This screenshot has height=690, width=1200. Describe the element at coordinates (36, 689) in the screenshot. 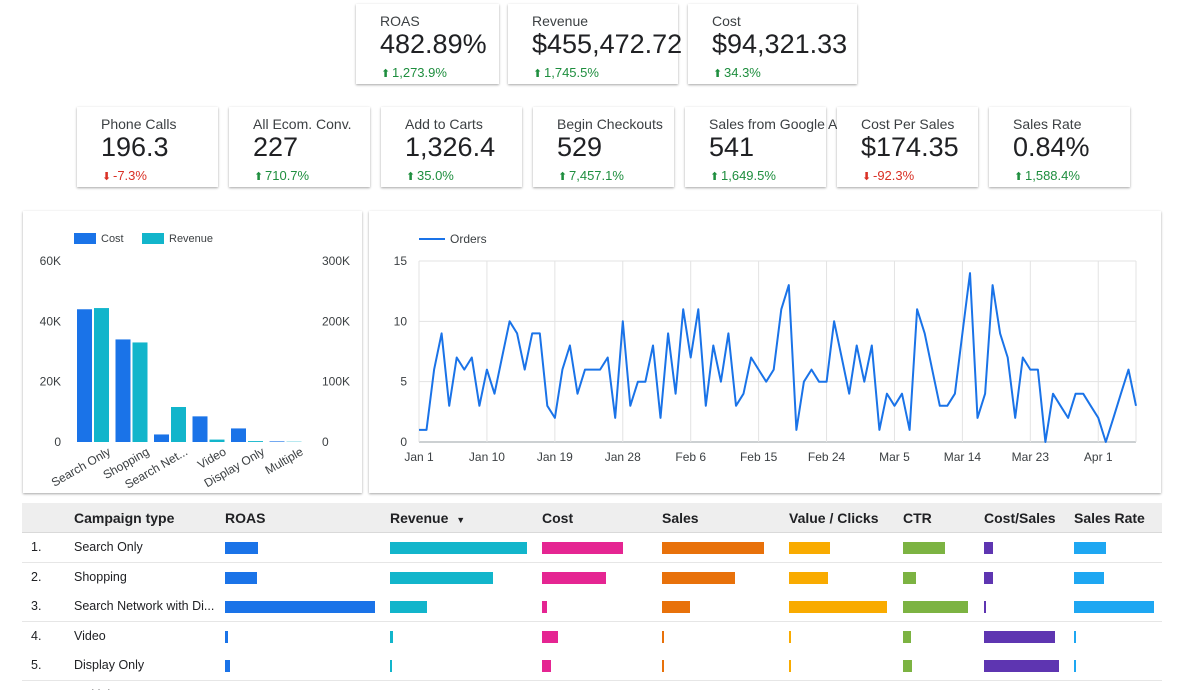

I see `row-index: 6.` at that location.